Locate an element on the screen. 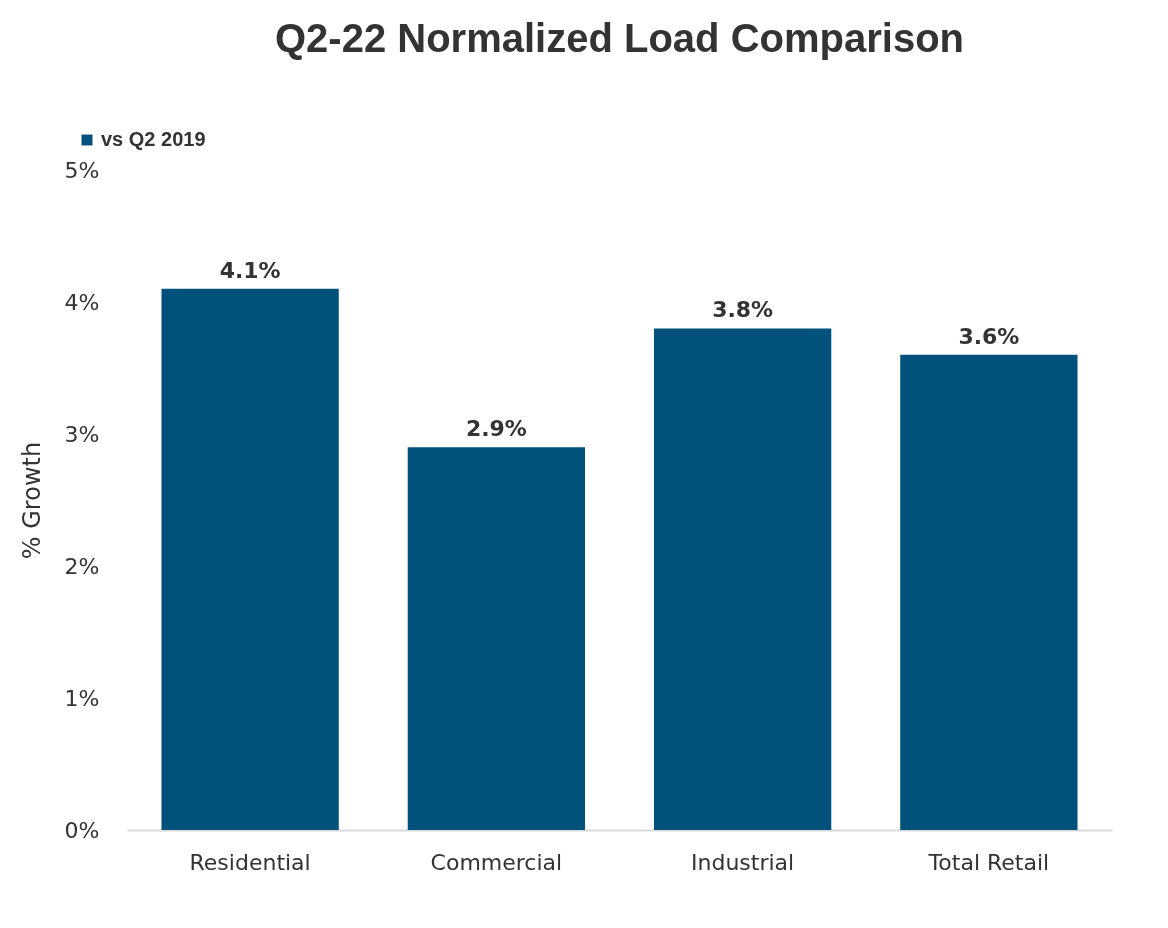 The height and width of the screenshot is (928, 1168). y-tick-label: 1% is located at coordinates (82, 698).